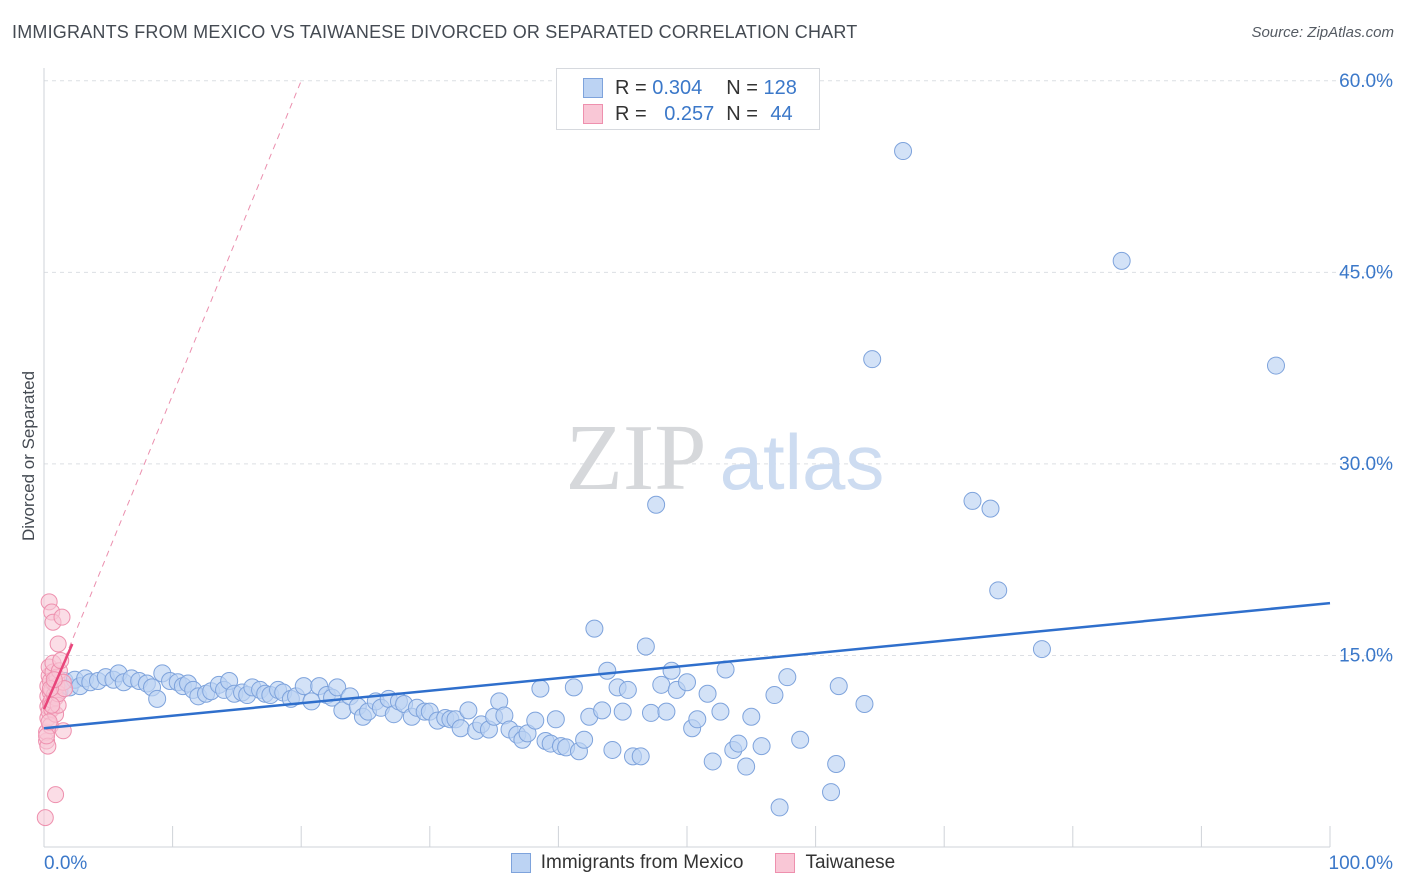 The image size is (1406, 892). I want to click on legend-label-mexico: Immigrants from Mexico, so click(642, 862).